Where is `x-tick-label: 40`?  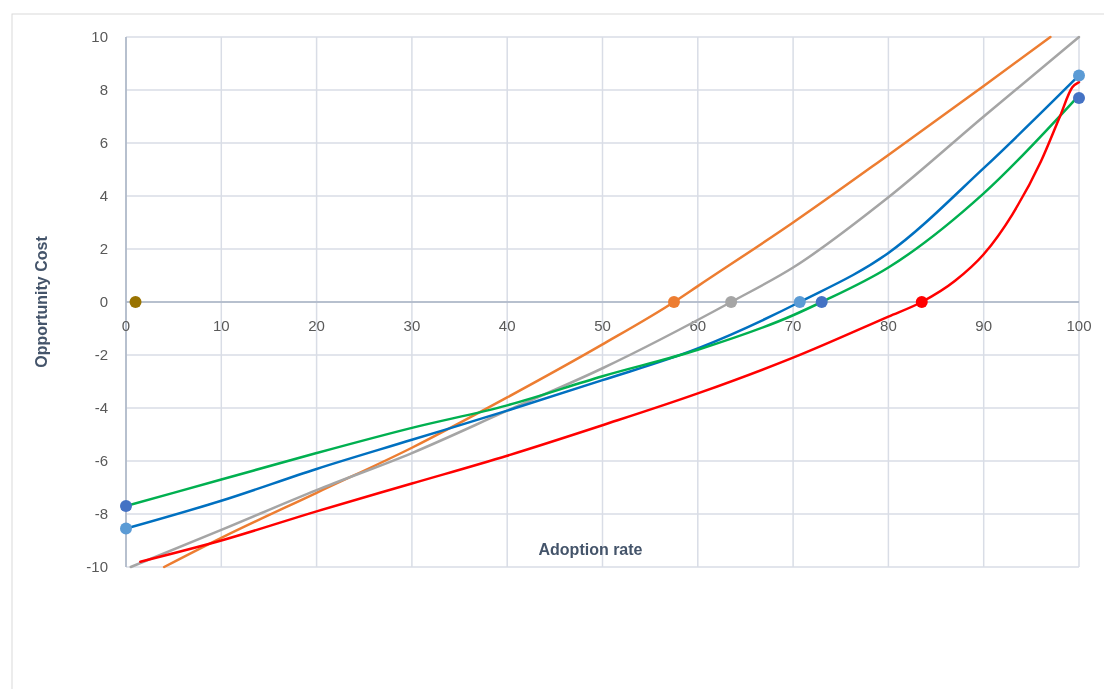
x-tick-label: 40 is located at coordinates (507, 325).